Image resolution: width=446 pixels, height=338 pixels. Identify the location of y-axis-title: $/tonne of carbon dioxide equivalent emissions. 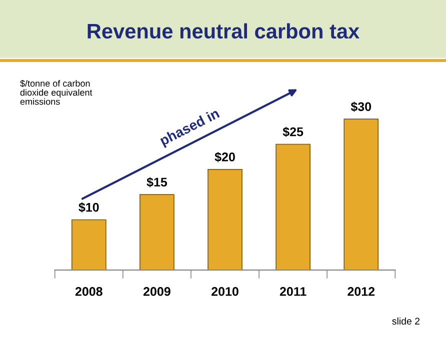
(56, 92).